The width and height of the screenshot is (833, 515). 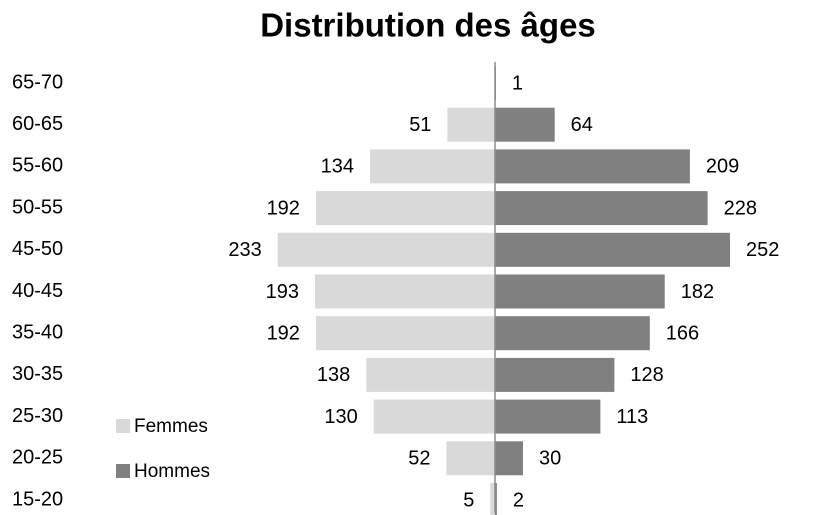 What do you see at coordinates (740, 208) in the screenshot?
I see `value-label: 228` at bounding box center [740, 208].